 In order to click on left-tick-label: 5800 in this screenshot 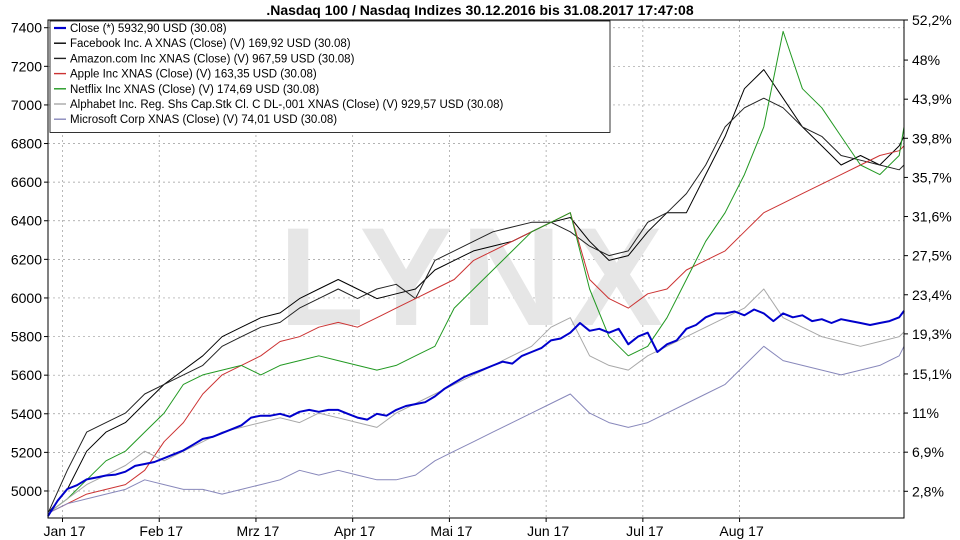, I will do `click(26, 337)`.